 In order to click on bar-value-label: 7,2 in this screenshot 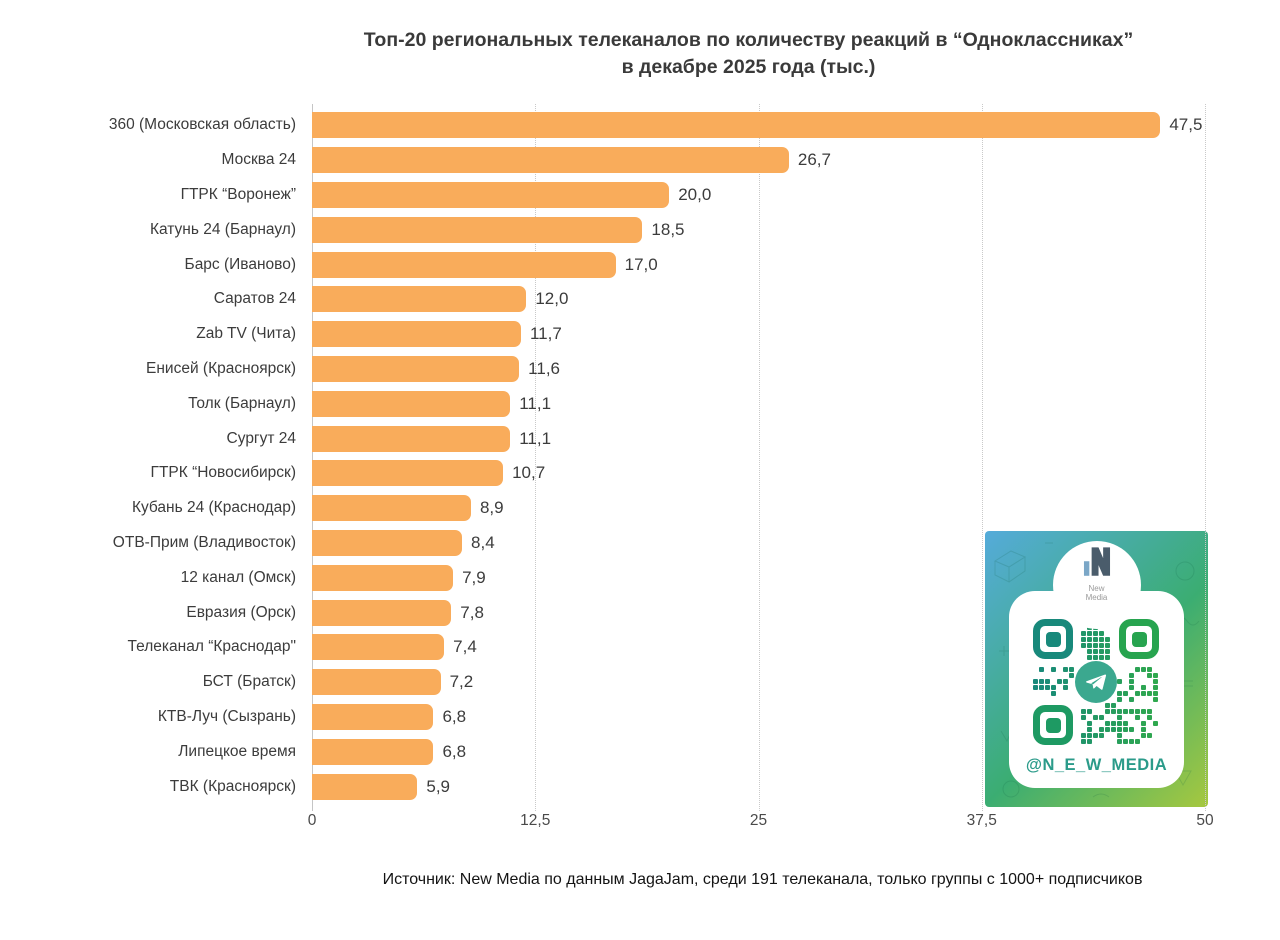, I will do `click(461, 682)`.